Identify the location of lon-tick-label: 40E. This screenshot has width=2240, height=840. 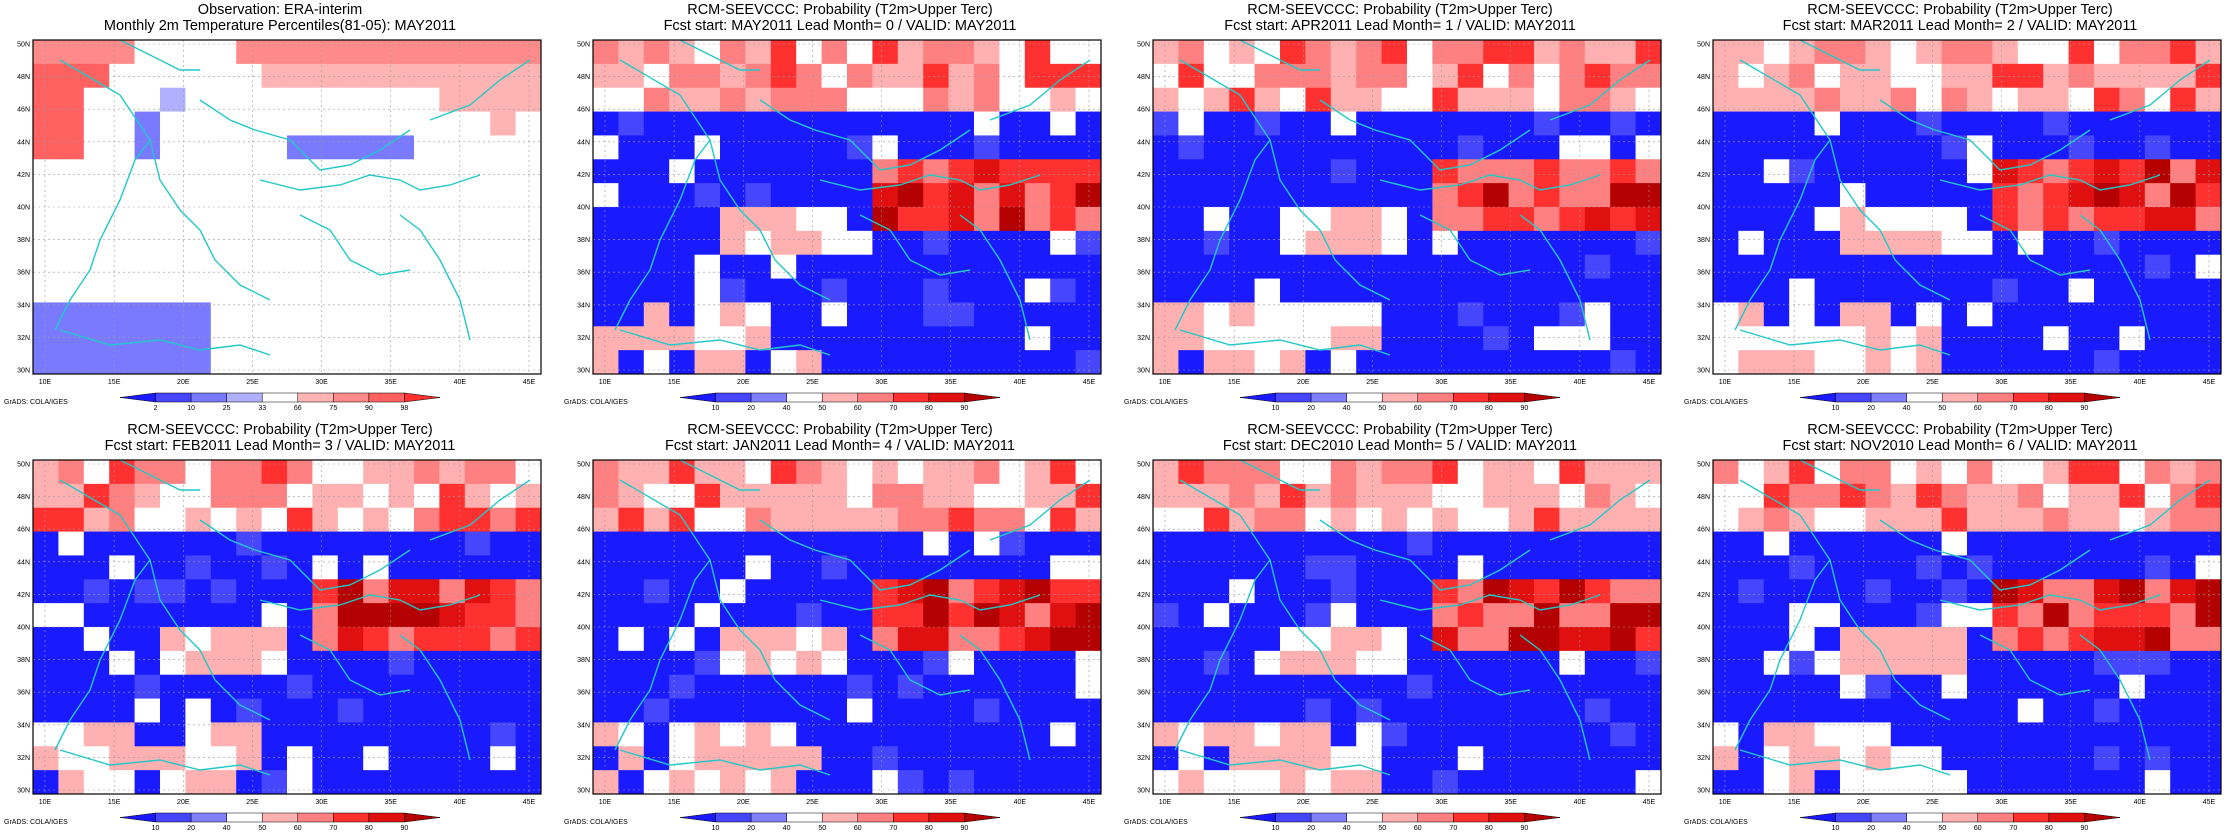
(1020, 802).